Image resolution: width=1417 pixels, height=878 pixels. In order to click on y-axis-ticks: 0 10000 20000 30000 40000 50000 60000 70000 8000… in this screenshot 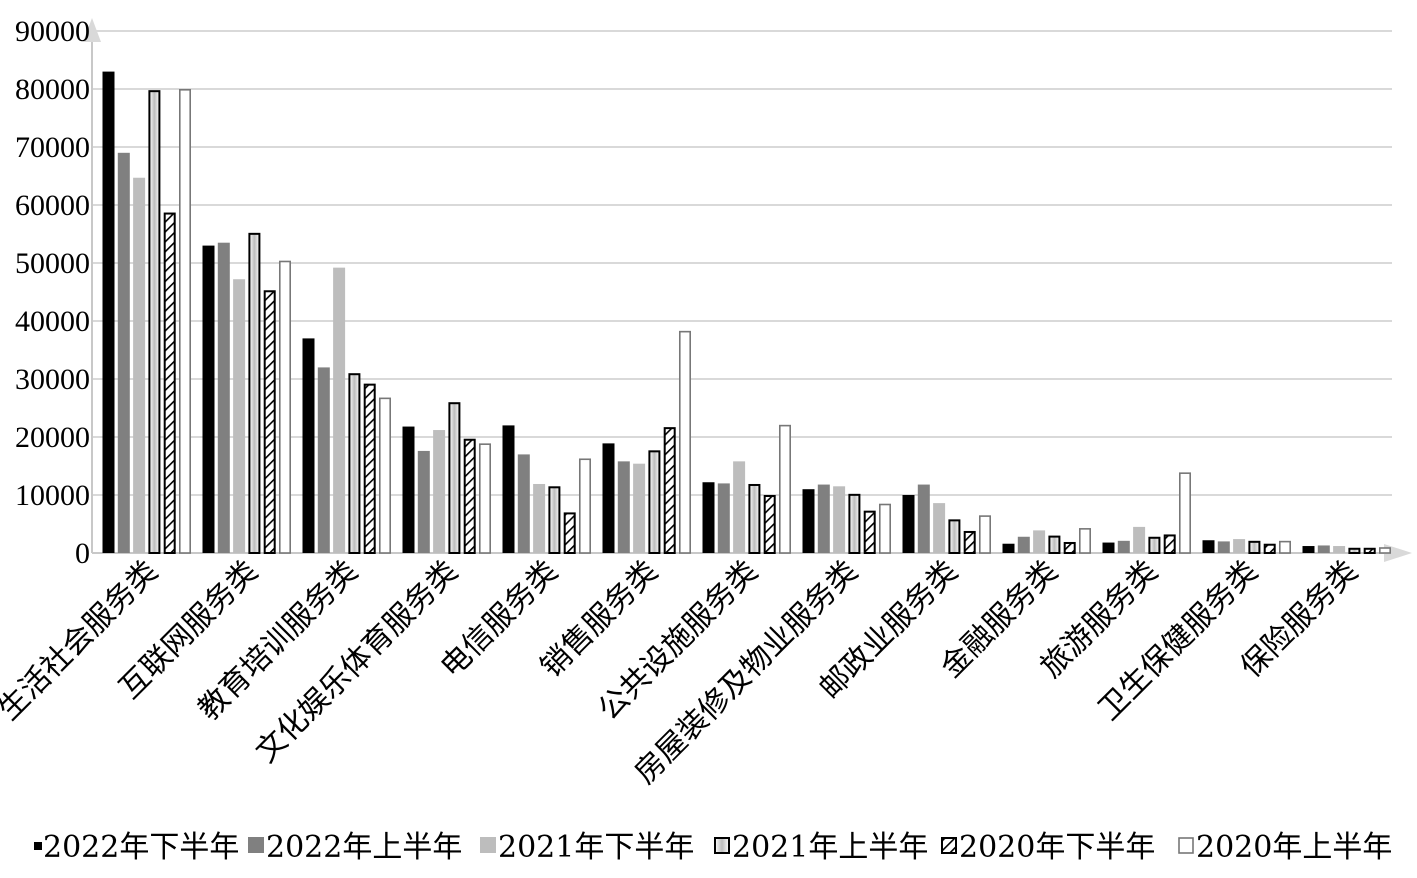, I will do `click(52, 292)`.